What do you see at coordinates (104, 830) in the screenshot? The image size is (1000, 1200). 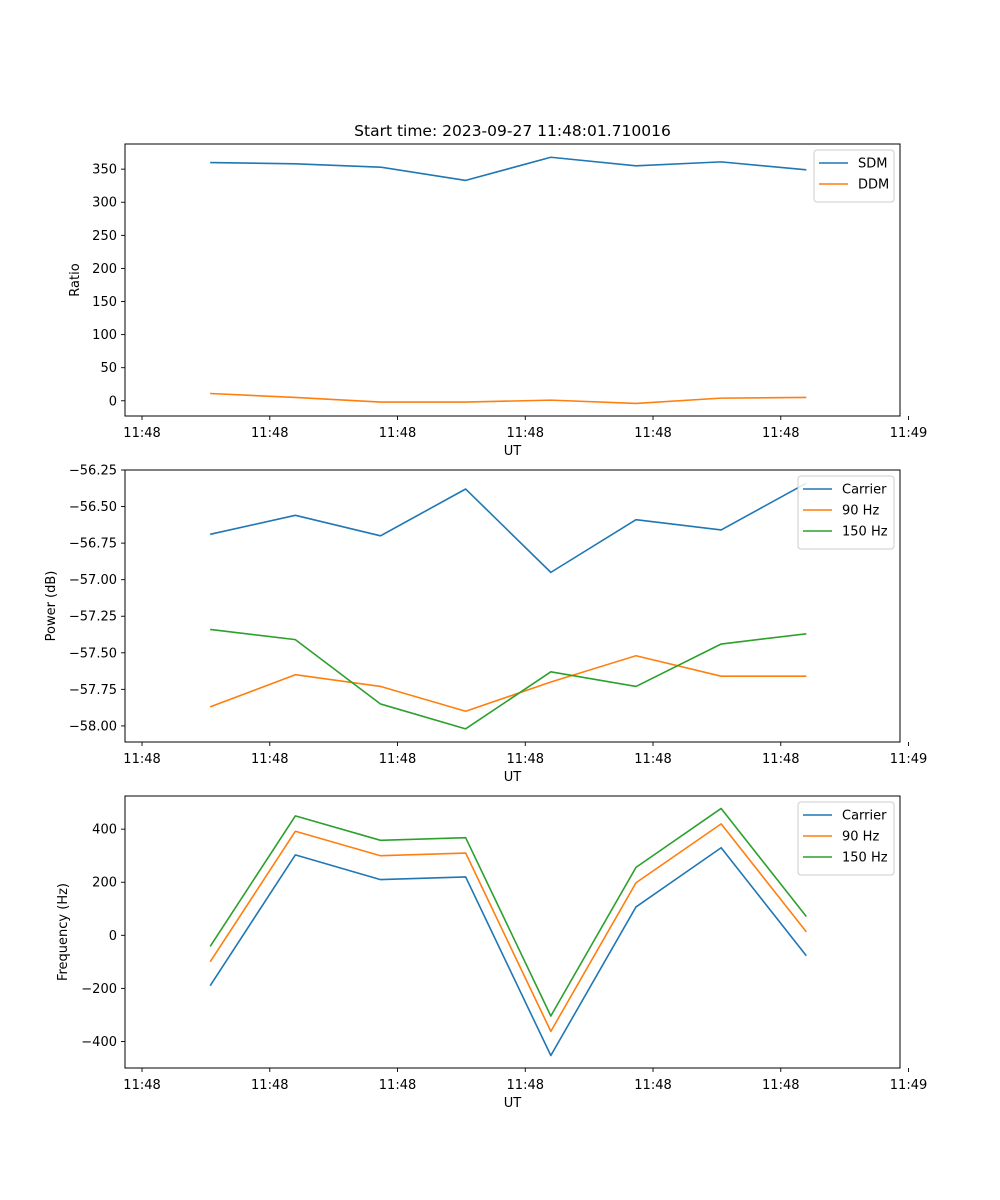 I see `y-tick-label: 400` at bounding box center [104, 830].